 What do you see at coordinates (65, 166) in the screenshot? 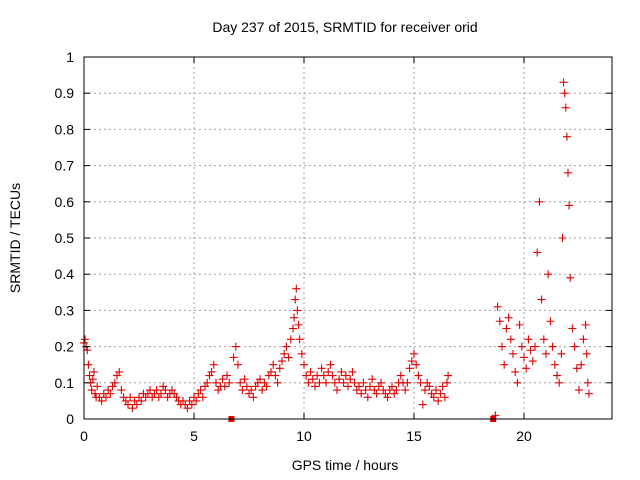
I see `y-tick-label: 0.7` at bounding box center [65, 166].